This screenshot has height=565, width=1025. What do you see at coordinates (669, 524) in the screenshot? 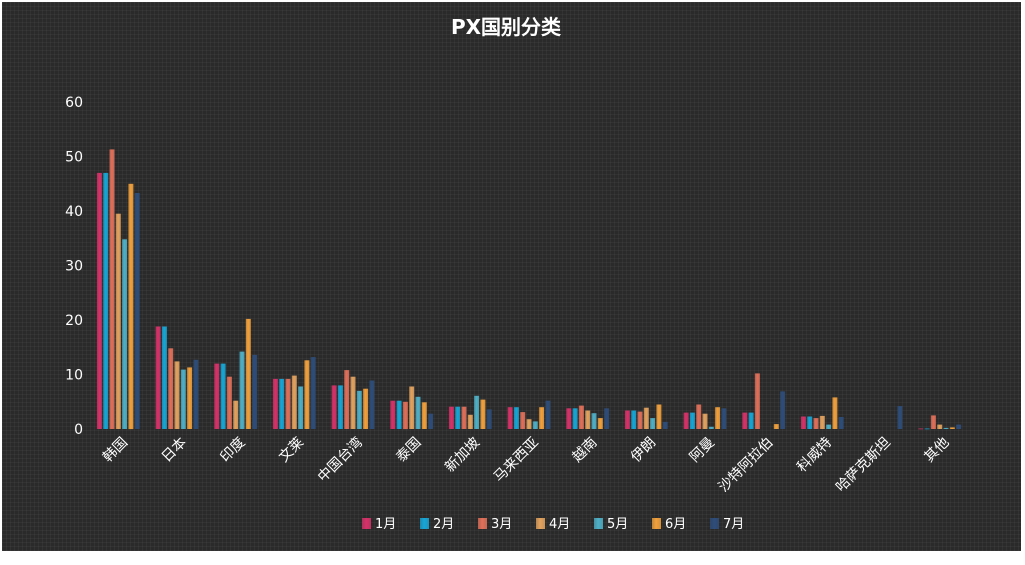
I see `legend-item: 6月` at bounding box center [669, 524].